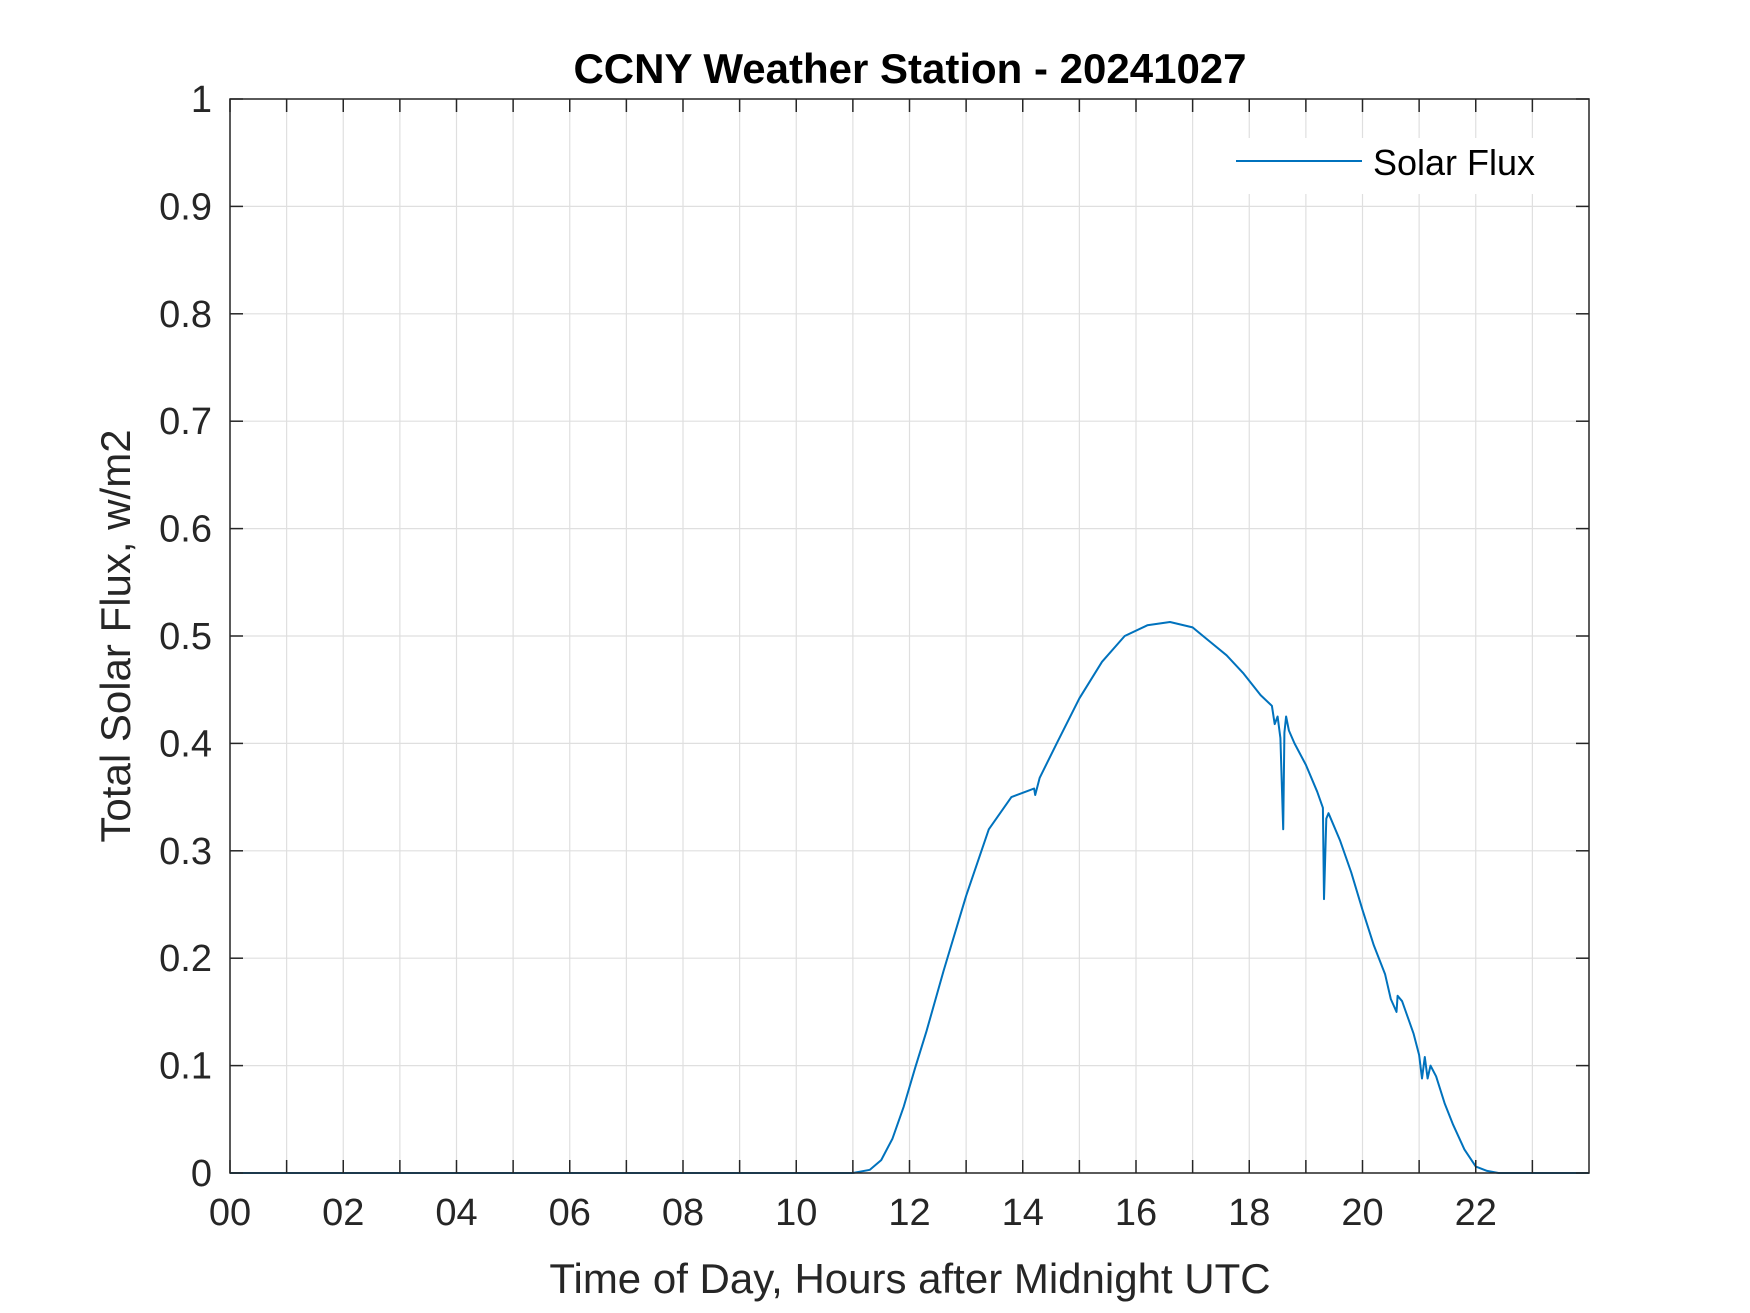  Describe the element at coordinates (230, 1213) in the screenshot. I see `x-tick-label: 00` at that location.